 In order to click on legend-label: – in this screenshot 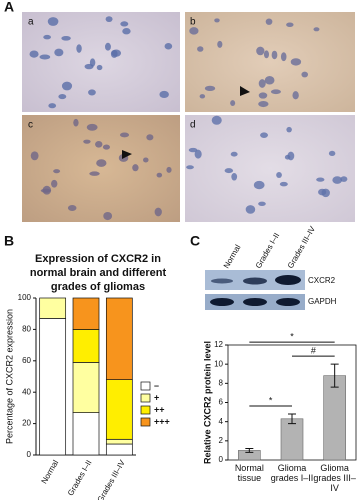, I will do `click(156, 385)`.